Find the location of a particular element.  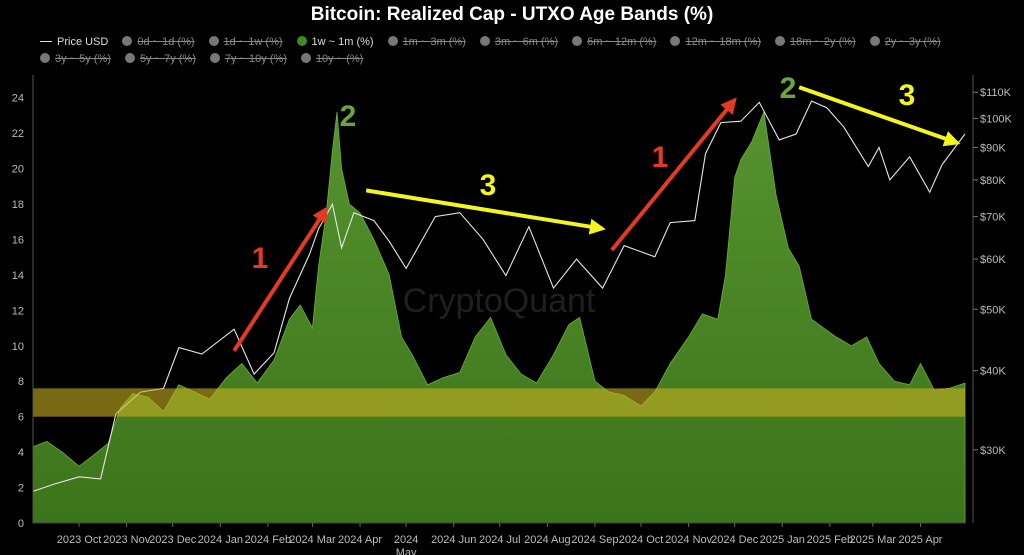

legend-item: 2y ~ 3y (%) is located at coordinates (905, 42).